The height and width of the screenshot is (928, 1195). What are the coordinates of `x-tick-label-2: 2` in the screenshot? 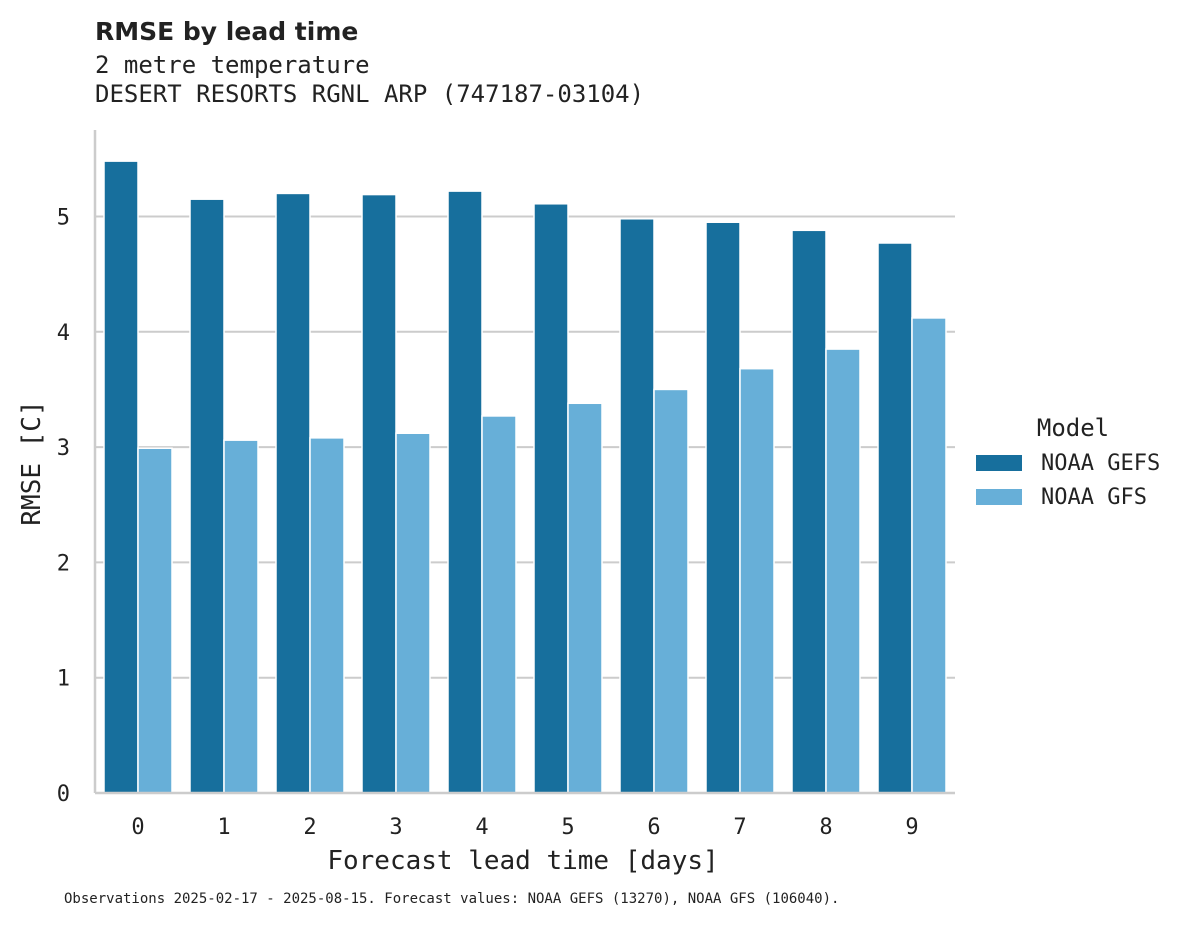 It's located at (309, 827).